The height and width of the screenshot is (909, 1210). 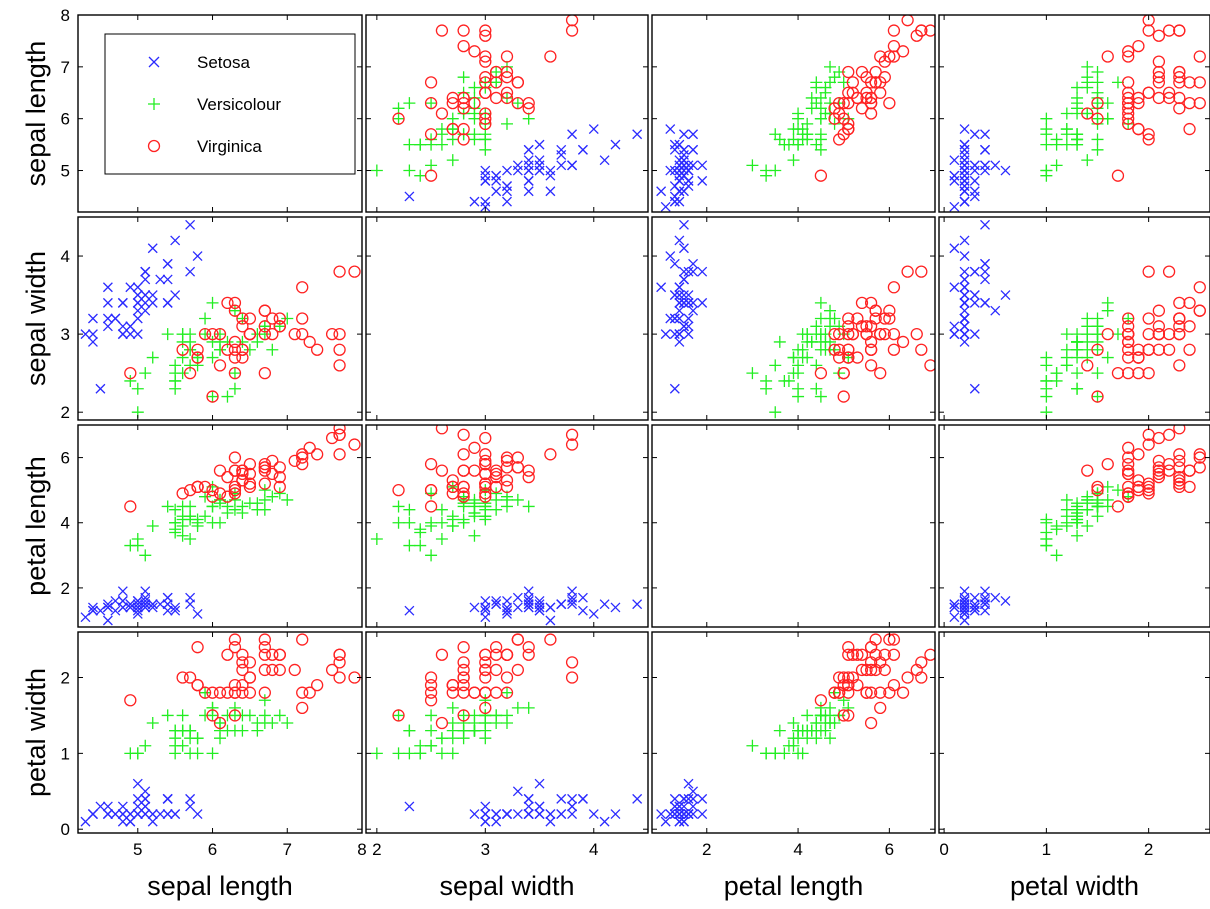 What do you see at coordinates (230, 104) in the screenshot?
I see `legend: Setosa Versicolour Virginica` at bounding box center [230, 104].